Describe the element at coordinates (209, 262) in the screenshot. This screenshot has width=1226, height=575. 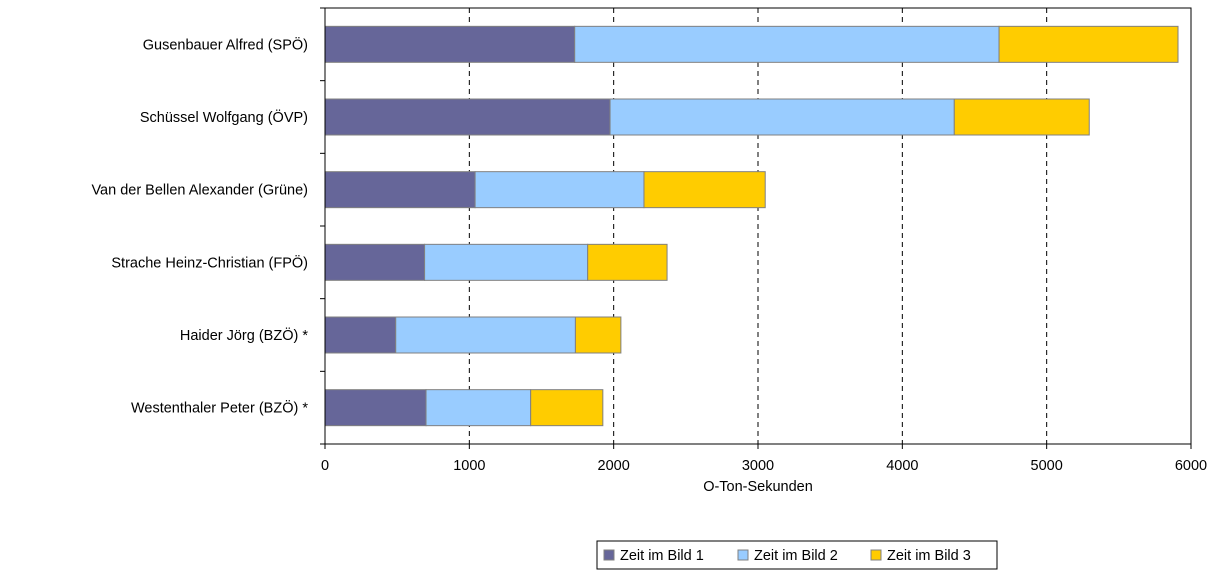
I see `category-label: Strache Heinz-Christian (FPÖ)` at that location.